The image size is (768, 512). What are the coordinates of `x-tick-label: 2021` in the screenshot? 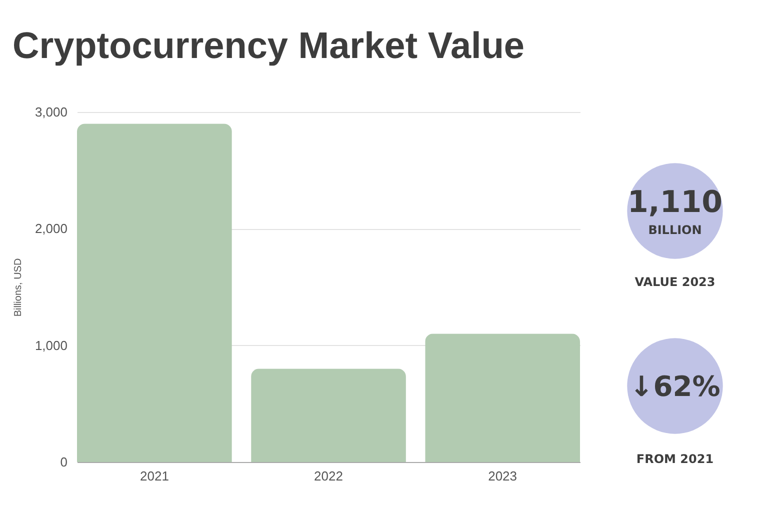 It's located at (154, 476).